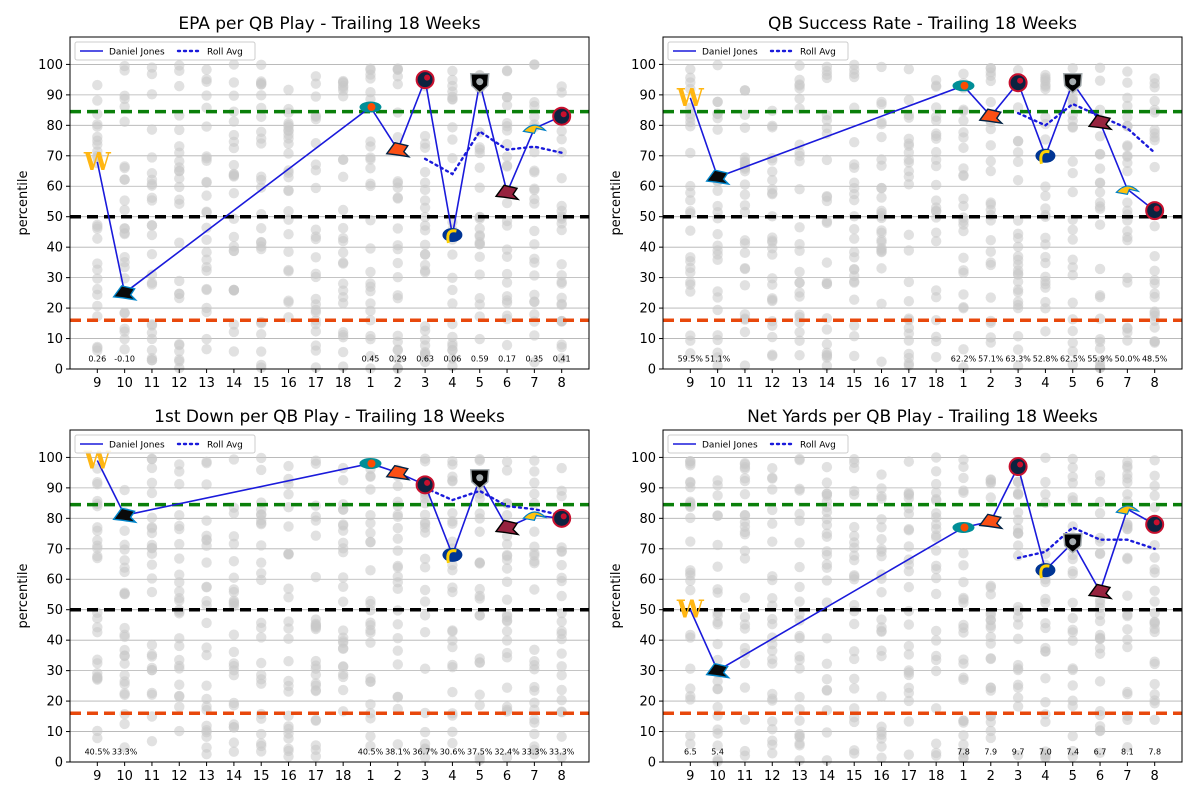 The image size is (1200, 800). I want to click on opponent-logo-lv, so click(1072, 543).